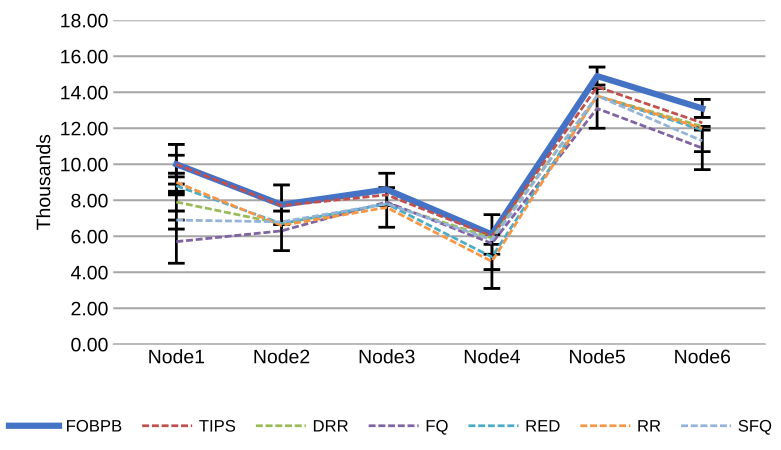  Describe the element at coordinates (84, 129) in the screenshot. I see `y-tick-label: 12.00` at that location.